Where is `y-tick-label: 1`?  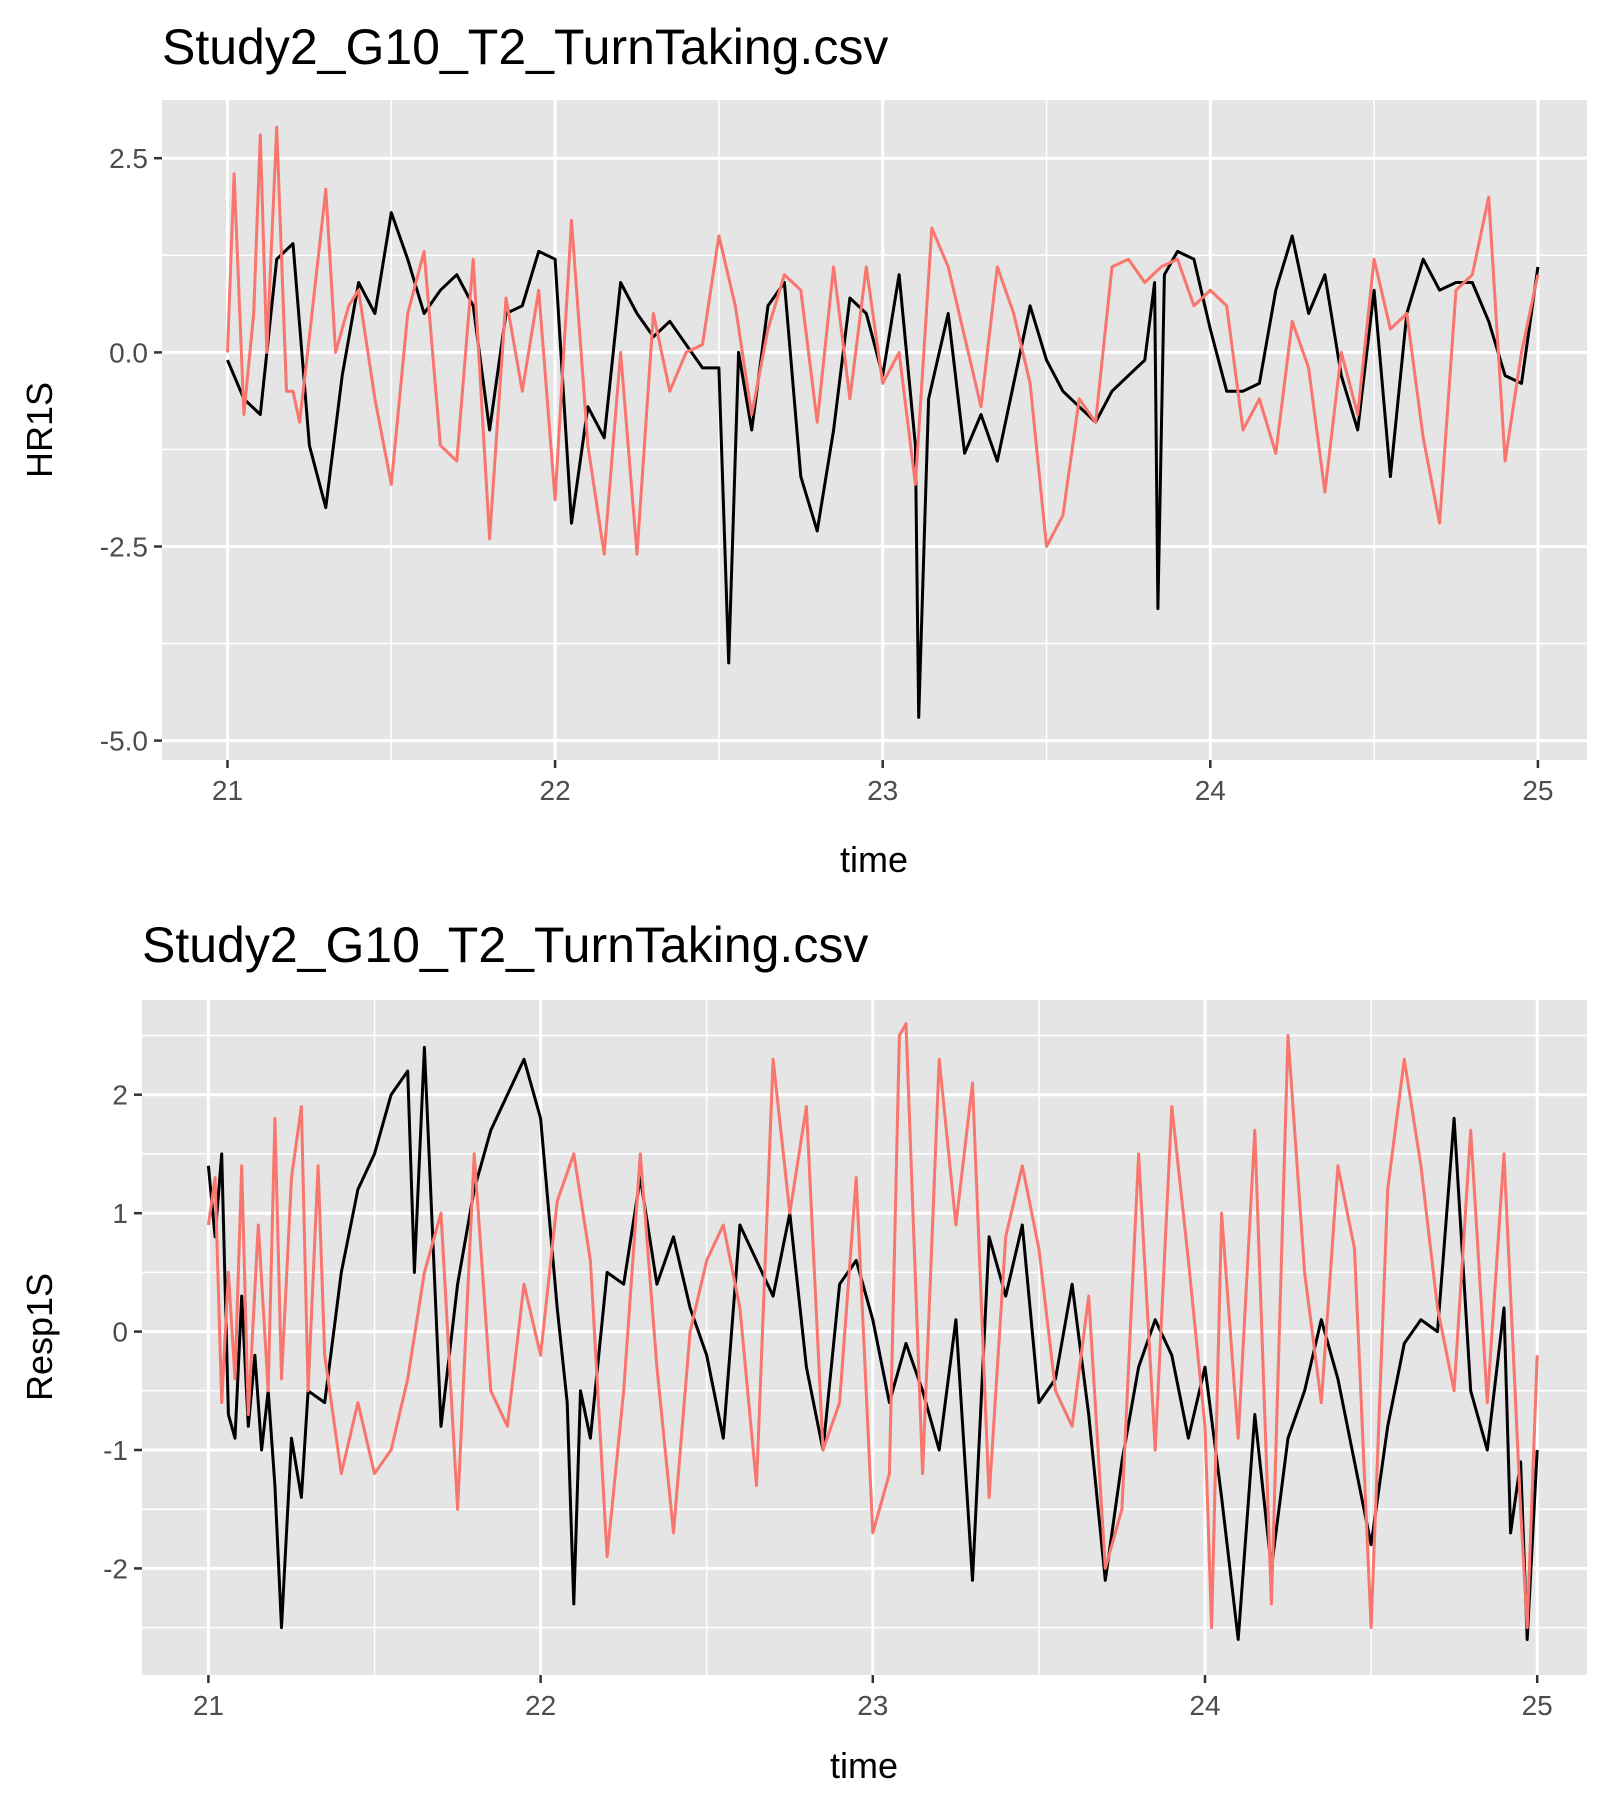
y-tick-label: 1 is located at coordinates (120, 1213).